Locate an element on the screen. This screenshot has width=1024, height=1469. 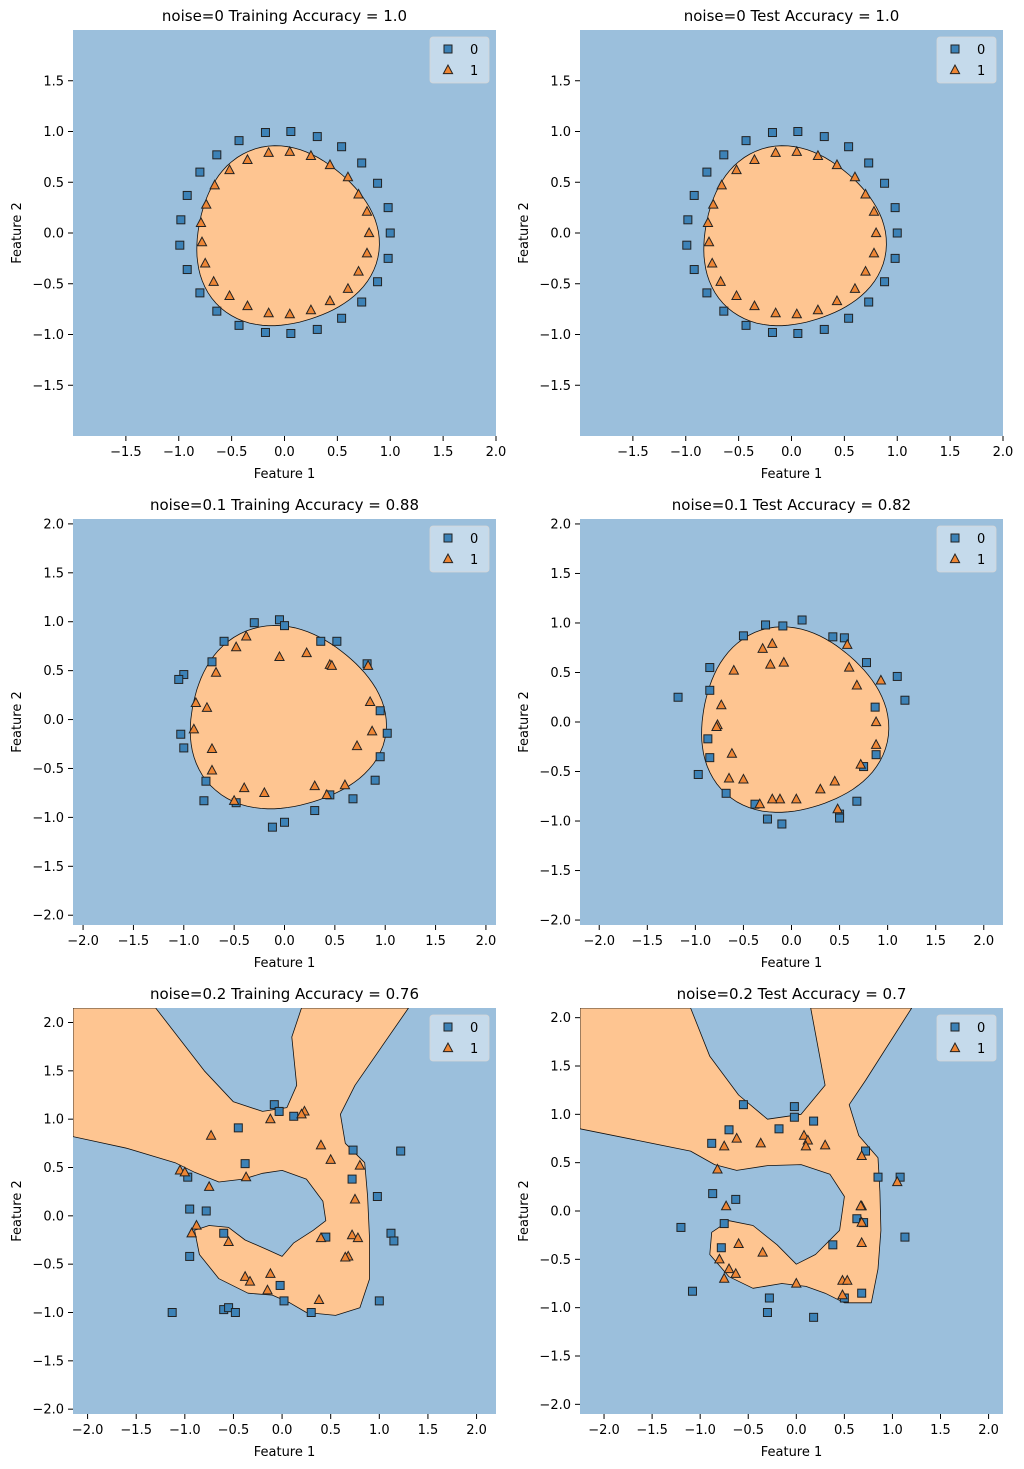
legend: 01 is located at coordinates (459, 549).